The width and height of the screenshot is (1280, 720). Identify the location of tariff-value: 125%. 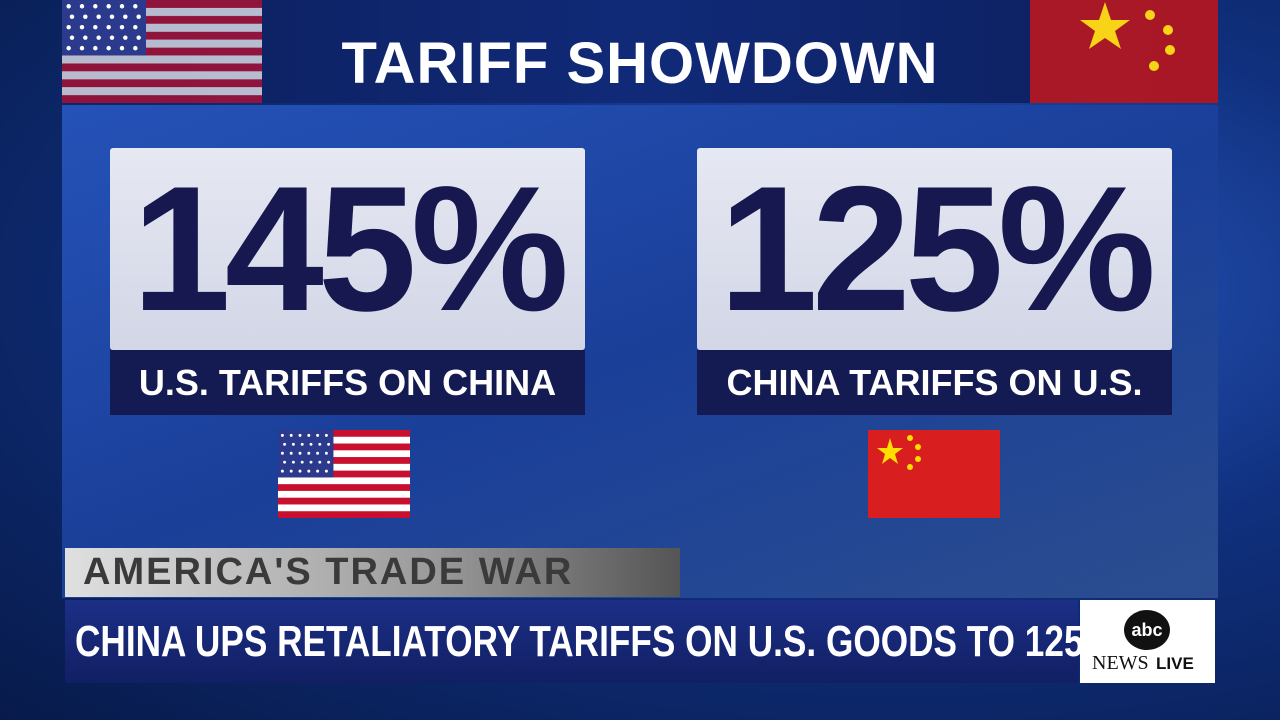
(937, 248).